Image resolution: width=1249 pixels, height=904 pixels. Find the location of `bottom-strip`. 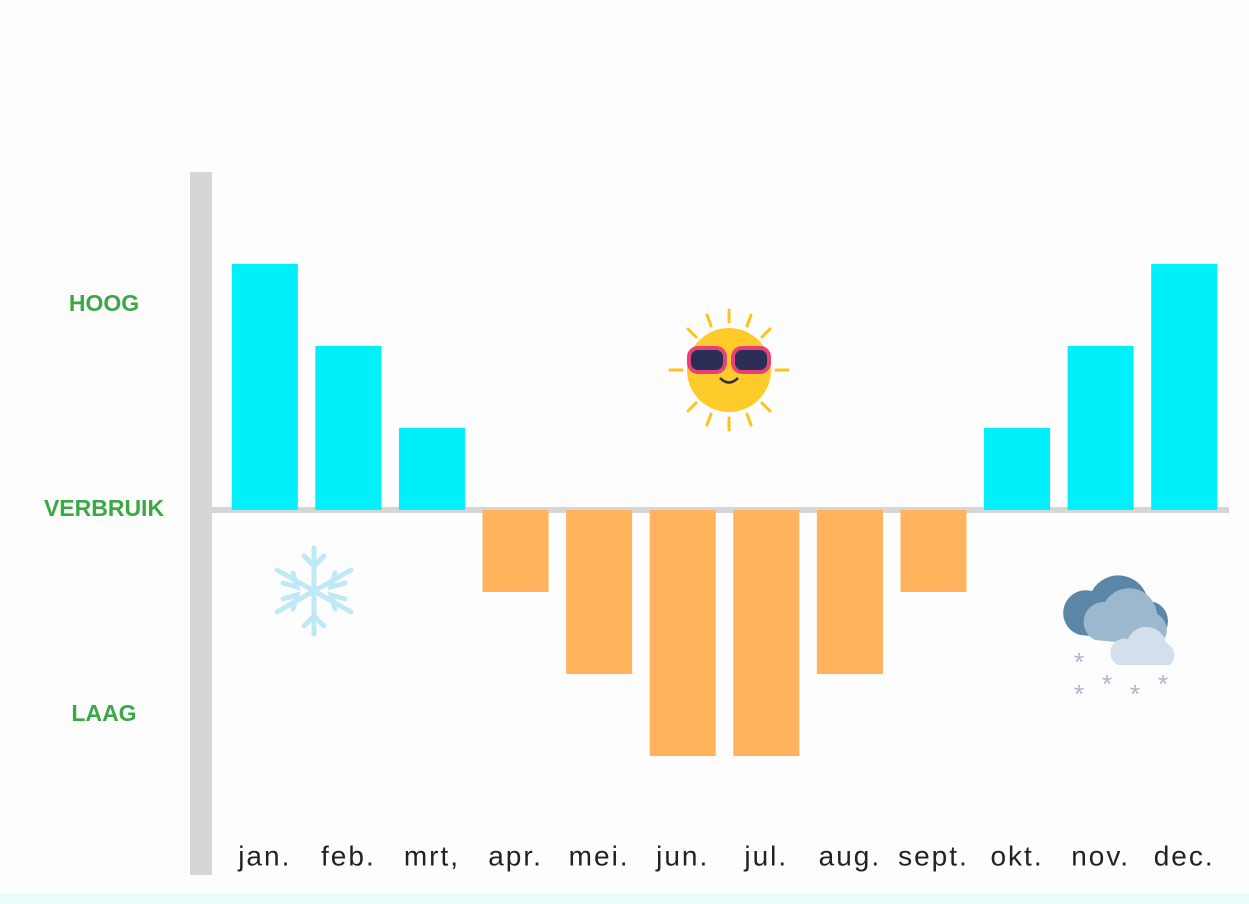

bottom-strip is located at coordinates (624, 898).